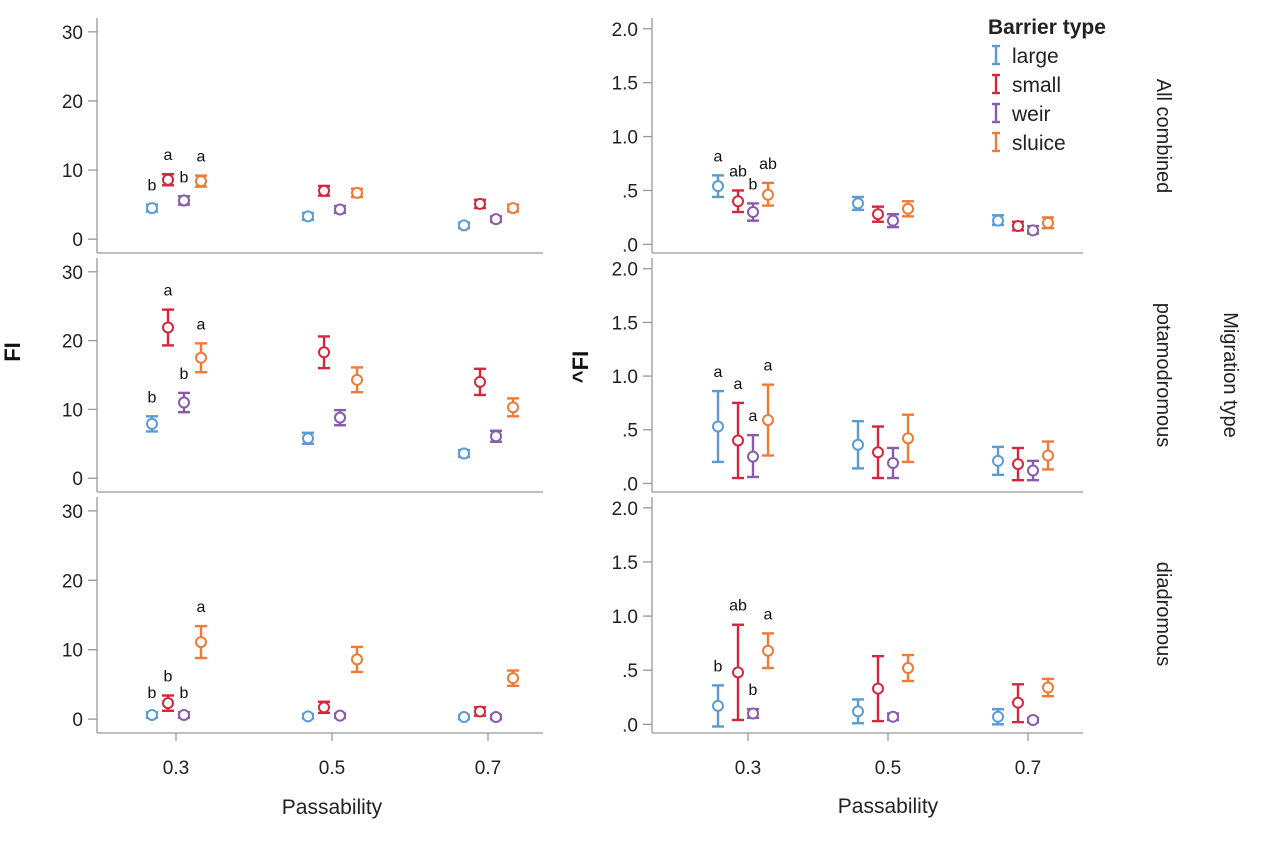 Image resolution: width=1265 pixels, height=843 pixels. Describe the element at coordinates (1026, 85) in the screenshot. I see `legend-item-small: small` at that location.